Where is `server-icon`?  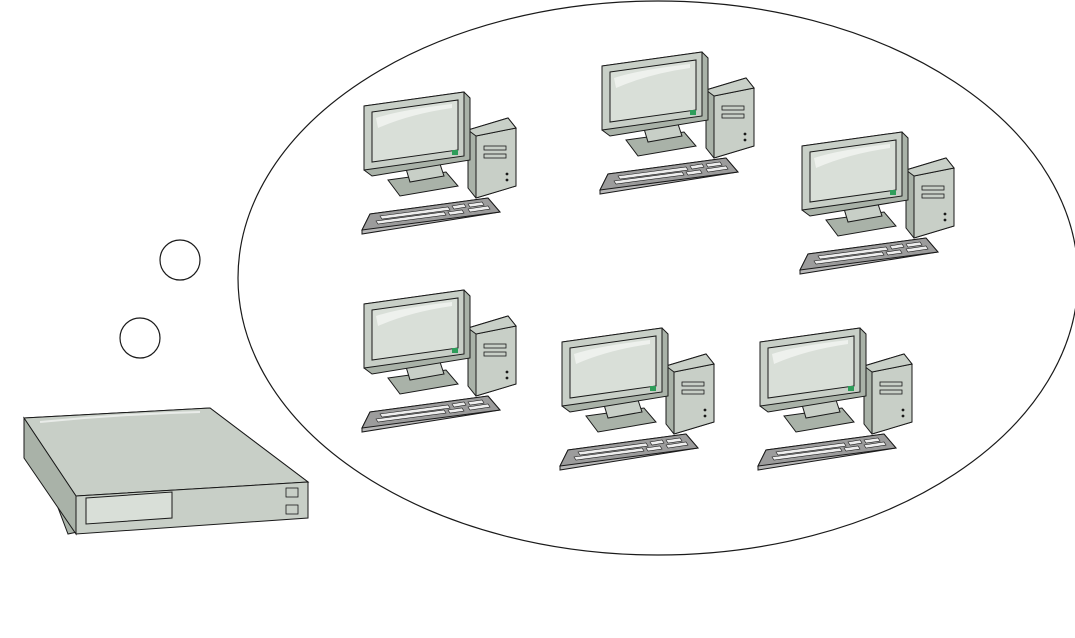 server-icon is located at coordinates (166, 471).